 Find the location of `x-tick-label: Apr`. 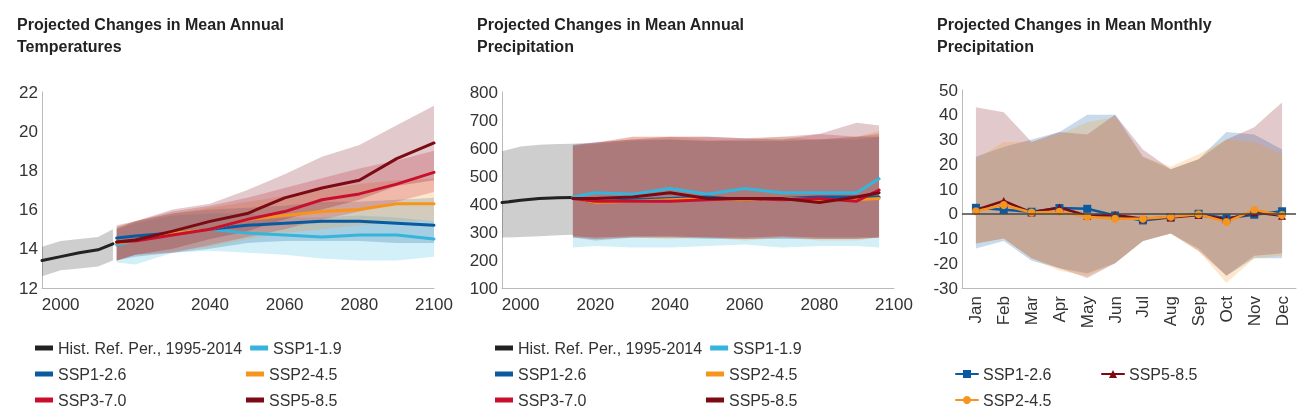

x-tick-label: Apr is located at coordinates (1059, 309).